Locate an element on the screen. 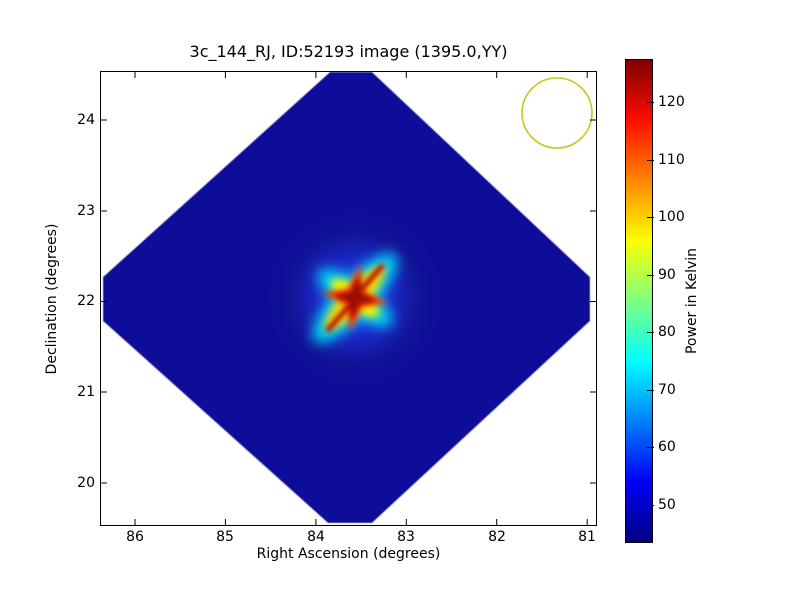 The image size is (800, 600). x-axis-label: Right Ascension (degrees) is located at coordinates (348, 554).